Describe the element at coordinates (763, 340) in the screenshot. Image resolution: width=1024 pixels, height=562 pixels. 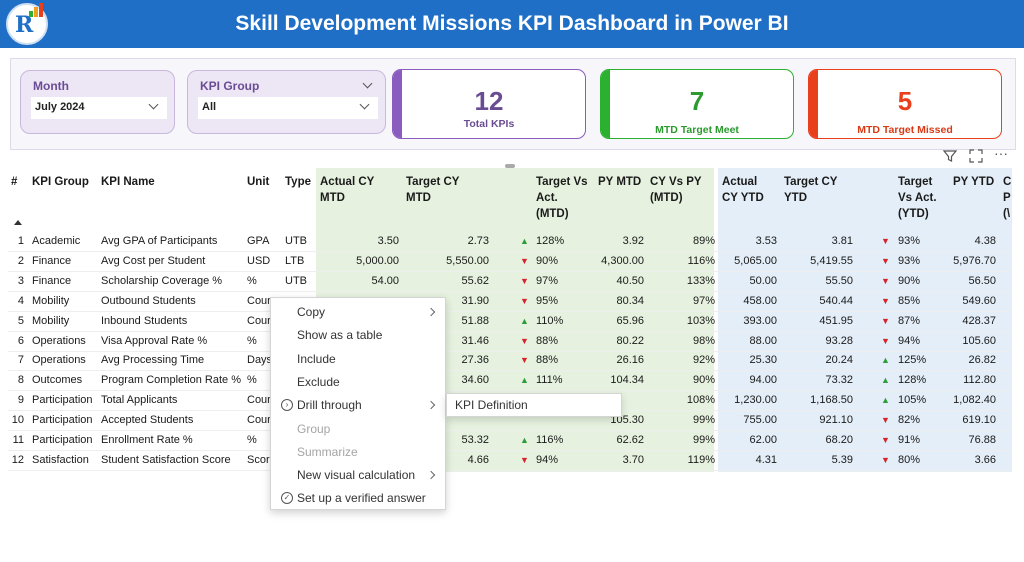
I see `cell-actual-ytd: 88.00` at that location.